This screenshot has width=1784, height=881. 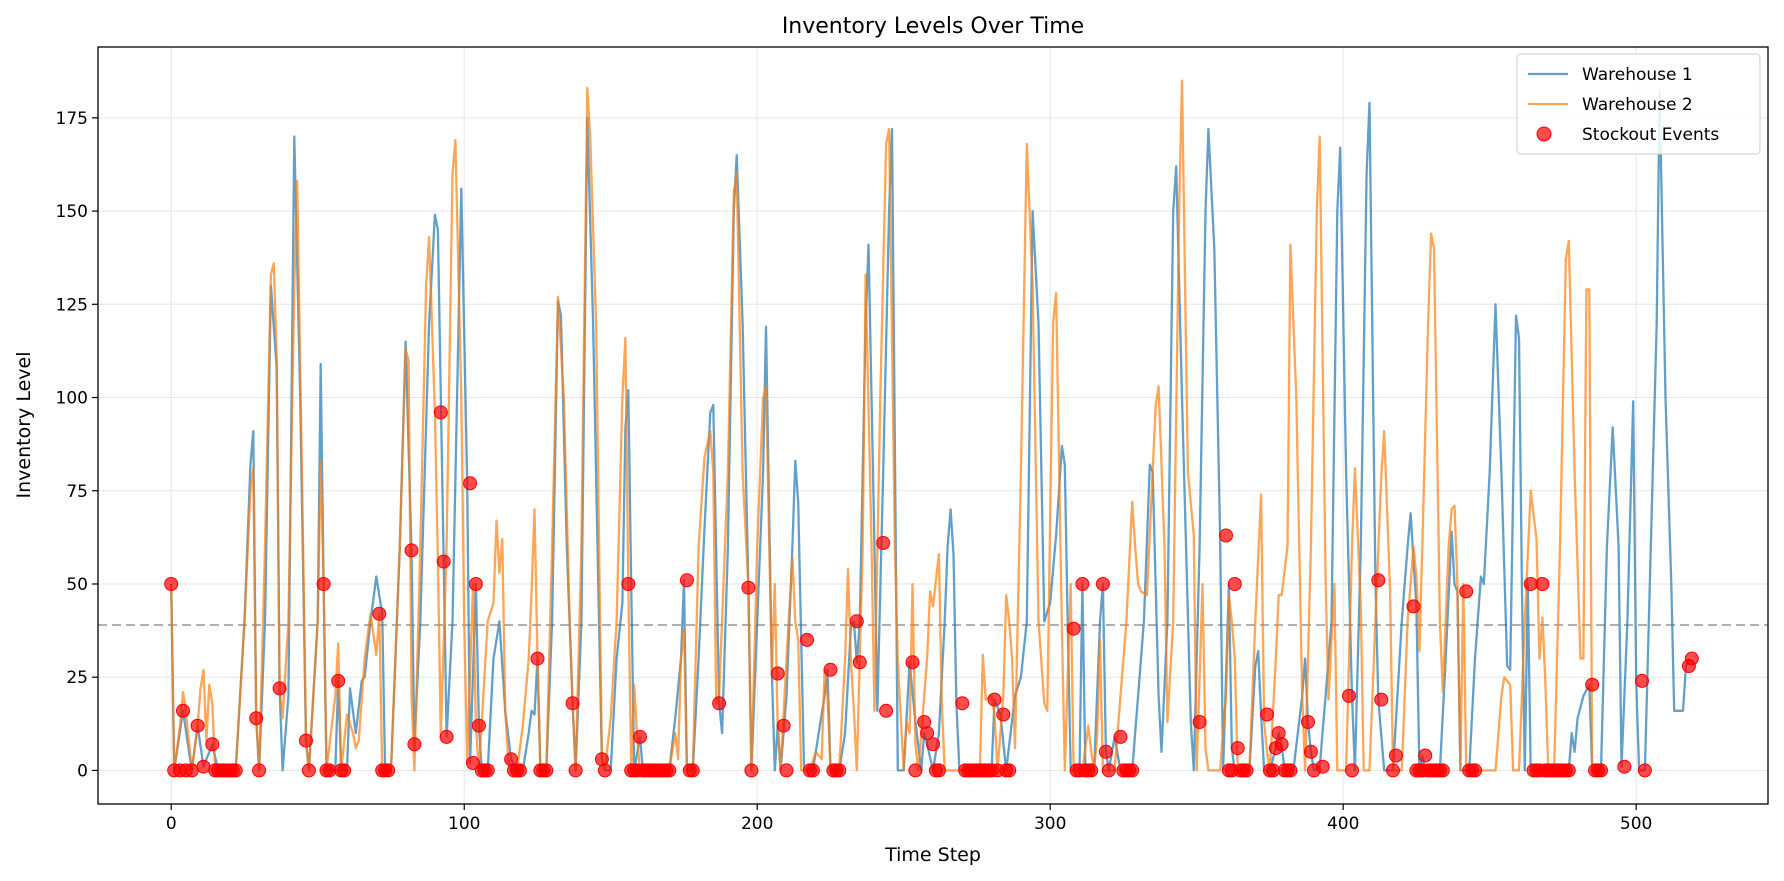 I want to click on y-tick-label: 0, so click(x=82, y=771).